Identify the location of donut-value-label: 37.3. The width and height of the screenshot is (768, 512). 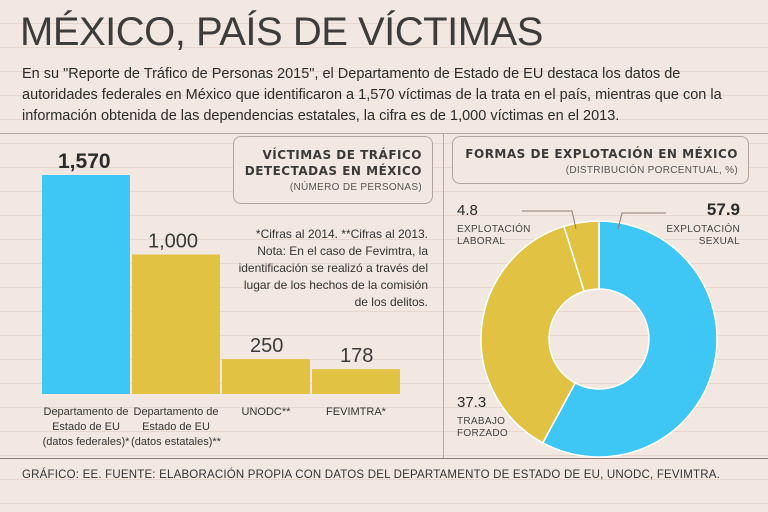
(471, 402).